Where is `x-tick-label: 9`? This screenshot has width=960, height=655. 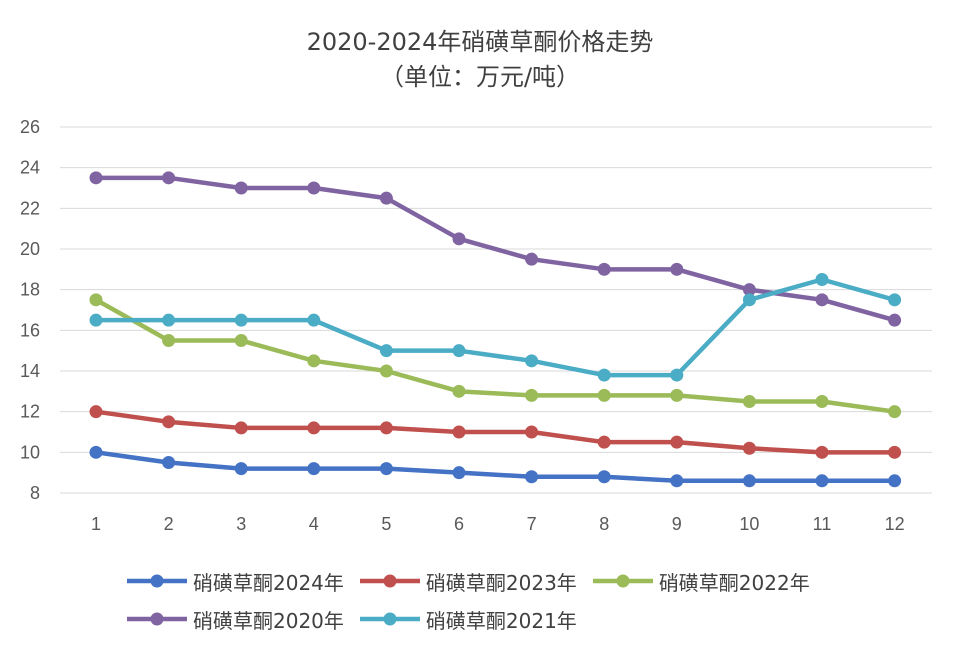
x-tick-label: 9 is located at coordinates (677, 524).